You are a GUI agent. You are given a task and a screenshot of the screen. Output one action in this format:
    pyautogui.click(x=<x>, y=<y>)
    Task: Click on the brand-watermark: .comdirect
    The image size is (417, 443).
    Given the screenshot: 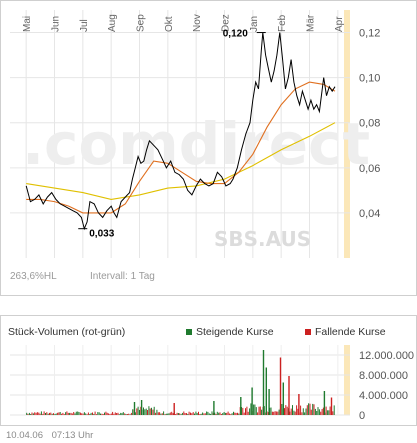 What is the action you would take?
    pyautogui.click(x=196, y=144)
    